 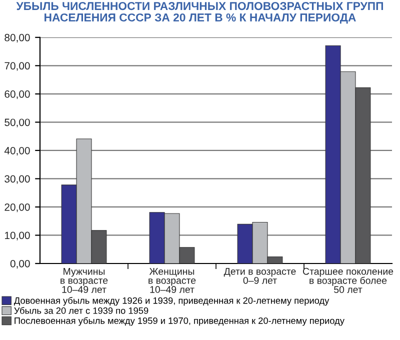 What do you see at coordinates (81, 310) in the screenshot?
I see `legend-label: Убыль за 20 лет с 1939 по 1959` at bounding box center [81, 310].